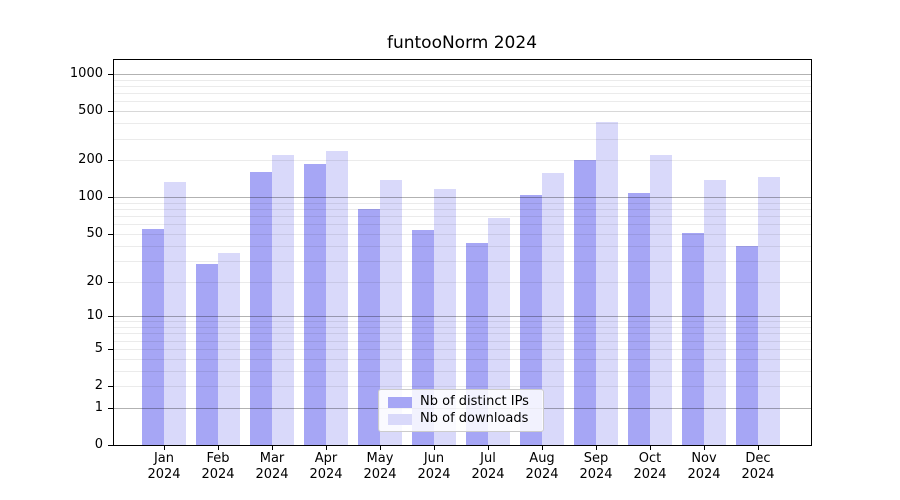  I want to click on y-tick-label: 2, so click(98, 385).